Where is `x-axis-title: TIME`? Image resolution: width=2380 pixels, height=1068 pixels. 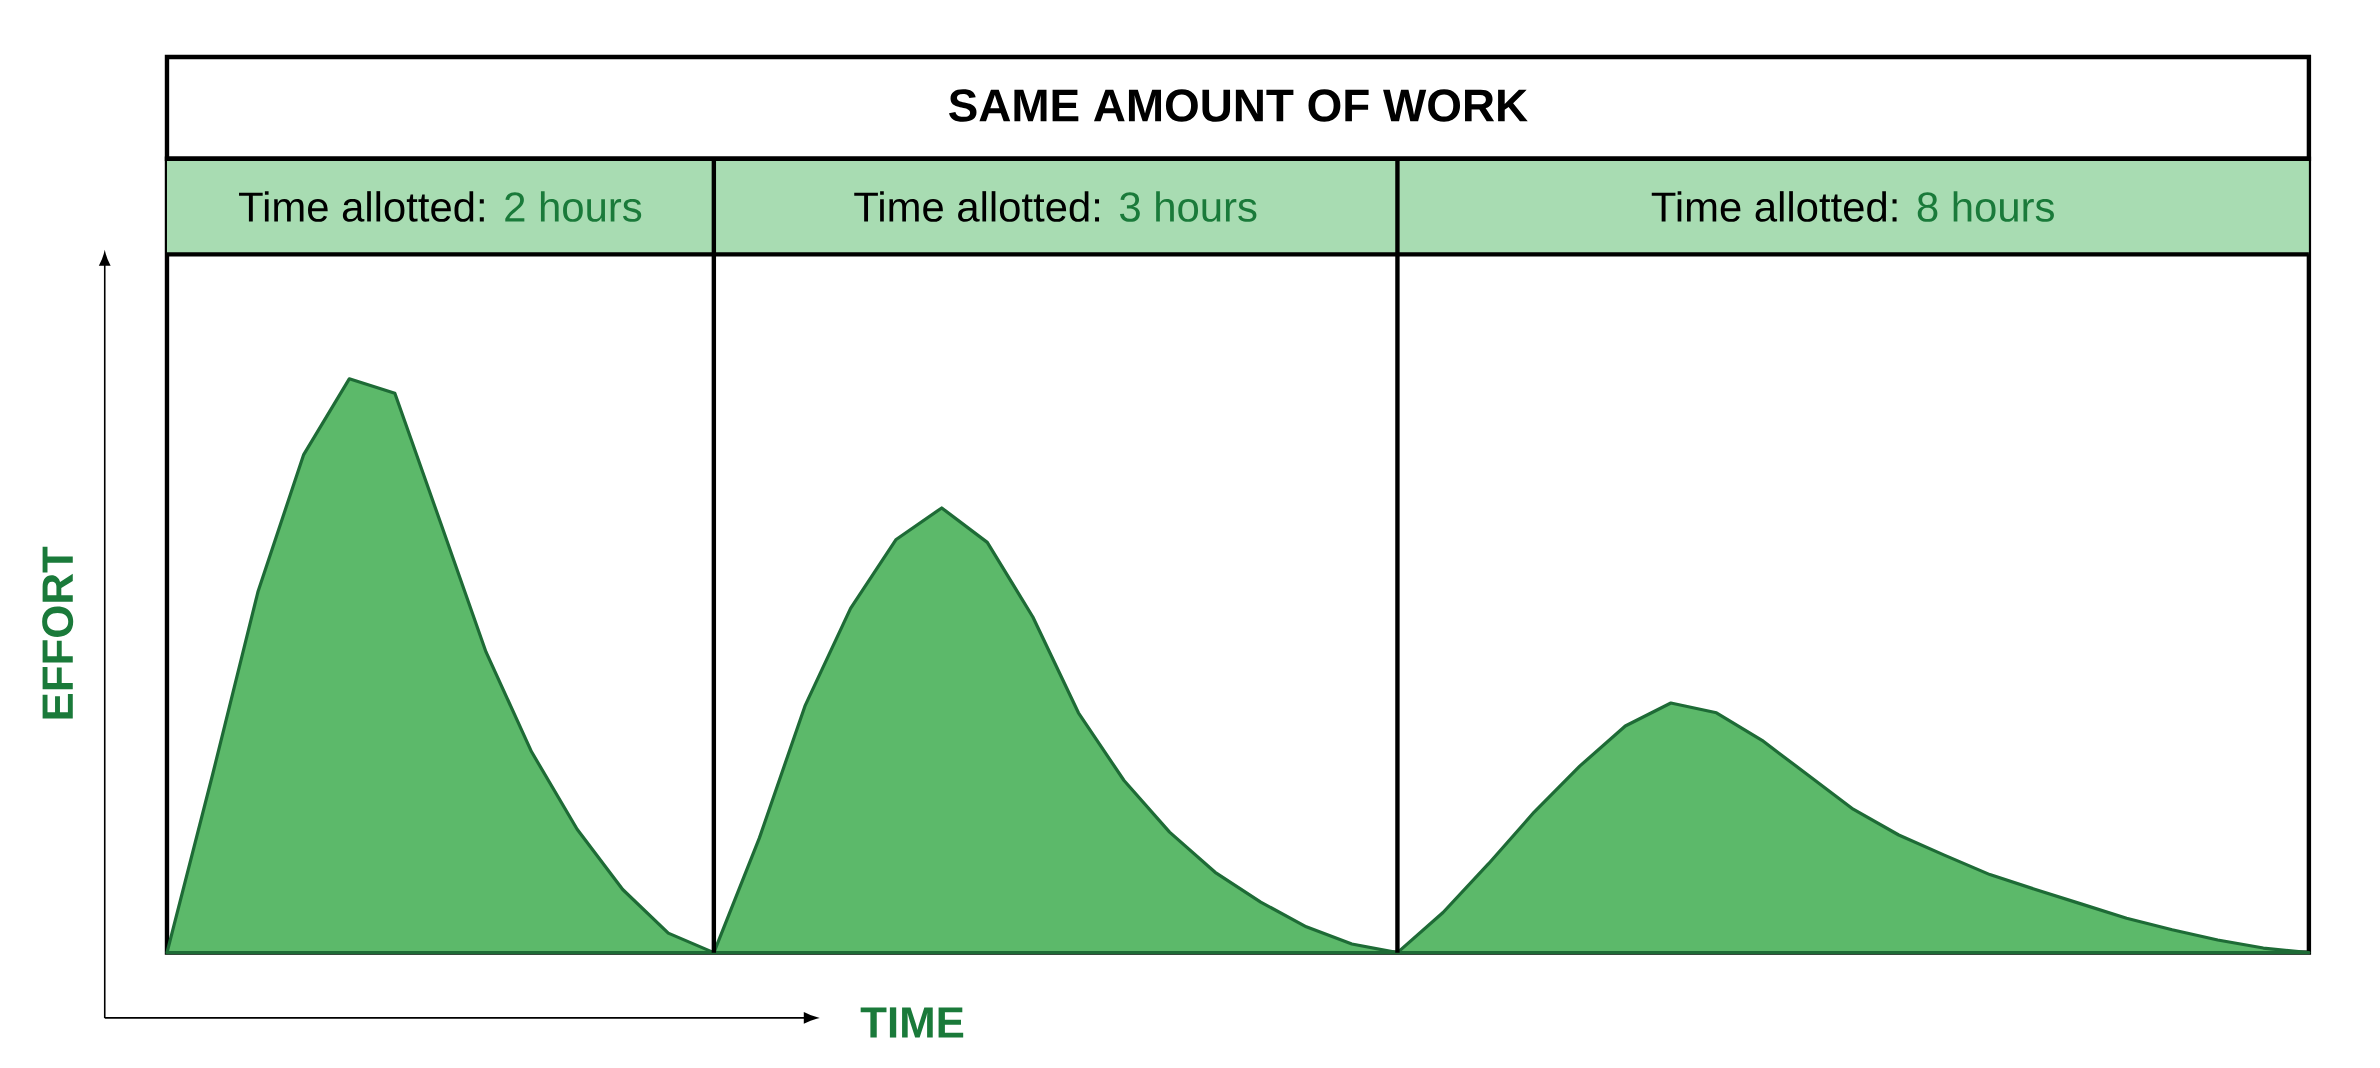
x-axis-title: TIME is located at coordinates (912, 1022).